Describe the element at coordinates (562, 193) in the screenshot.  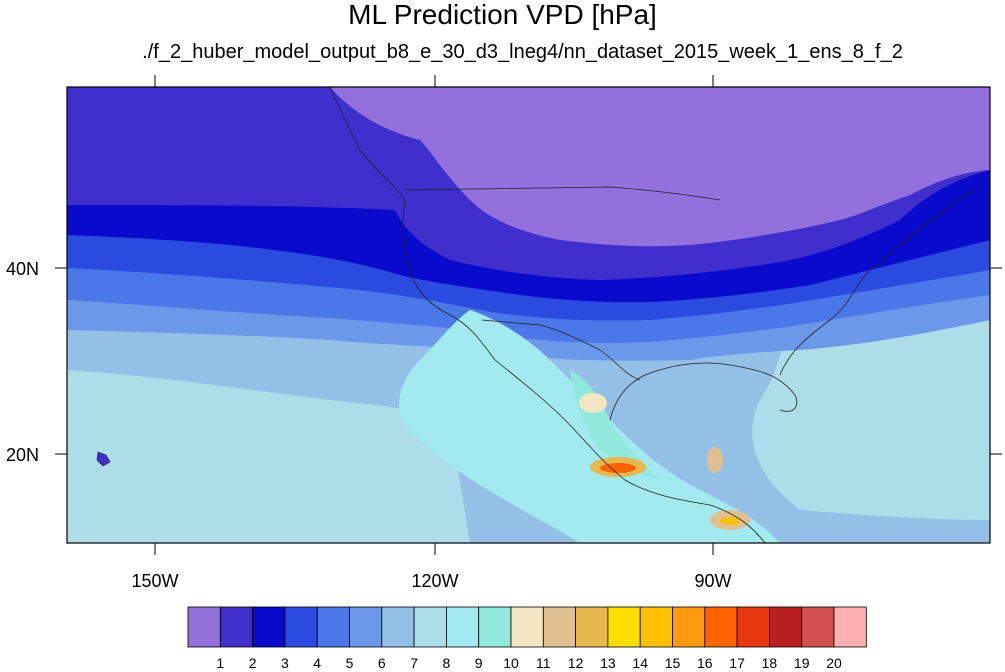
I see `border-us-canada` at that location.